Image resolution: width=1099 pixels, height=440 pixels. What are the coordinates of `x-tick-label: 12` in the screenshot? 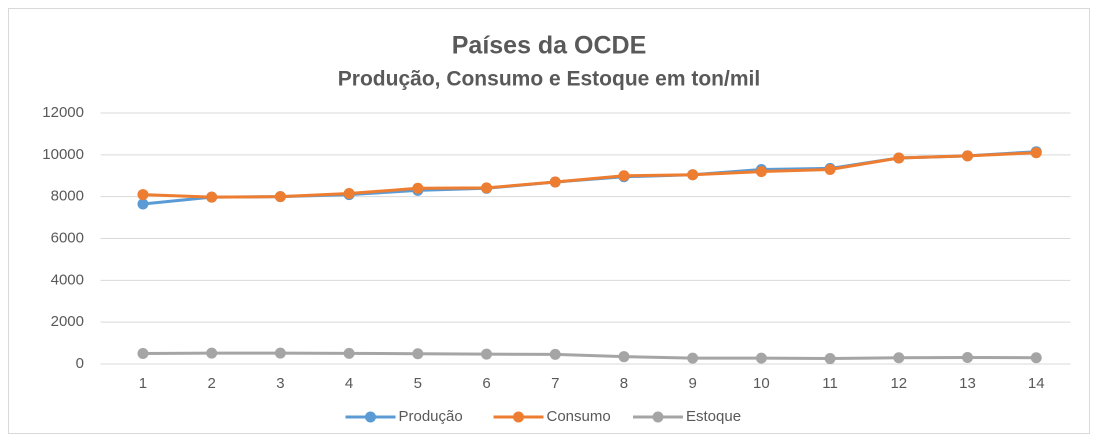 It's located at (898, 383).